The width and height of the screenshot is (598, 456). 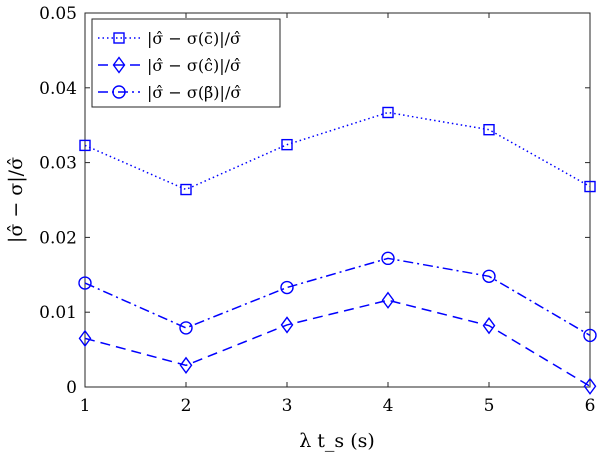 I want to click on y-axis-label: |σ̂ − σ|/σ̂, so click(x=16, y=200).